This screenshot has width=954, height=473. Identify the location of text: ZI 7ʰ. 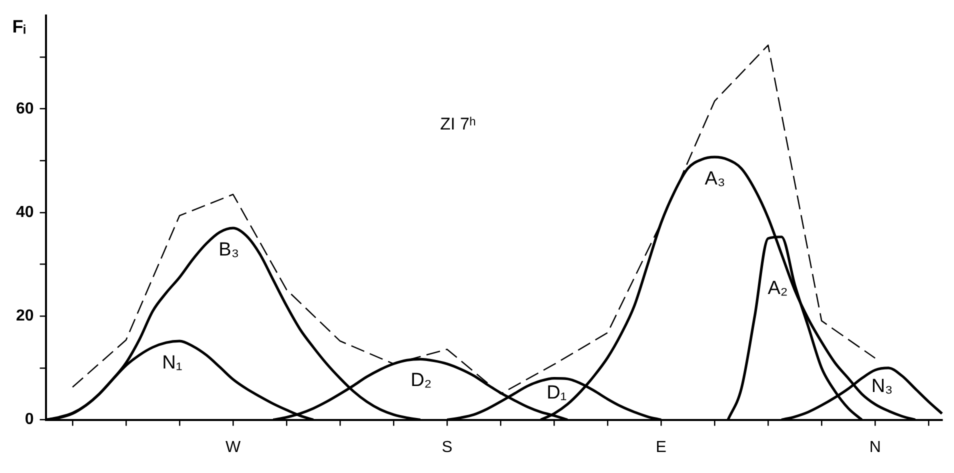
(458, 124).